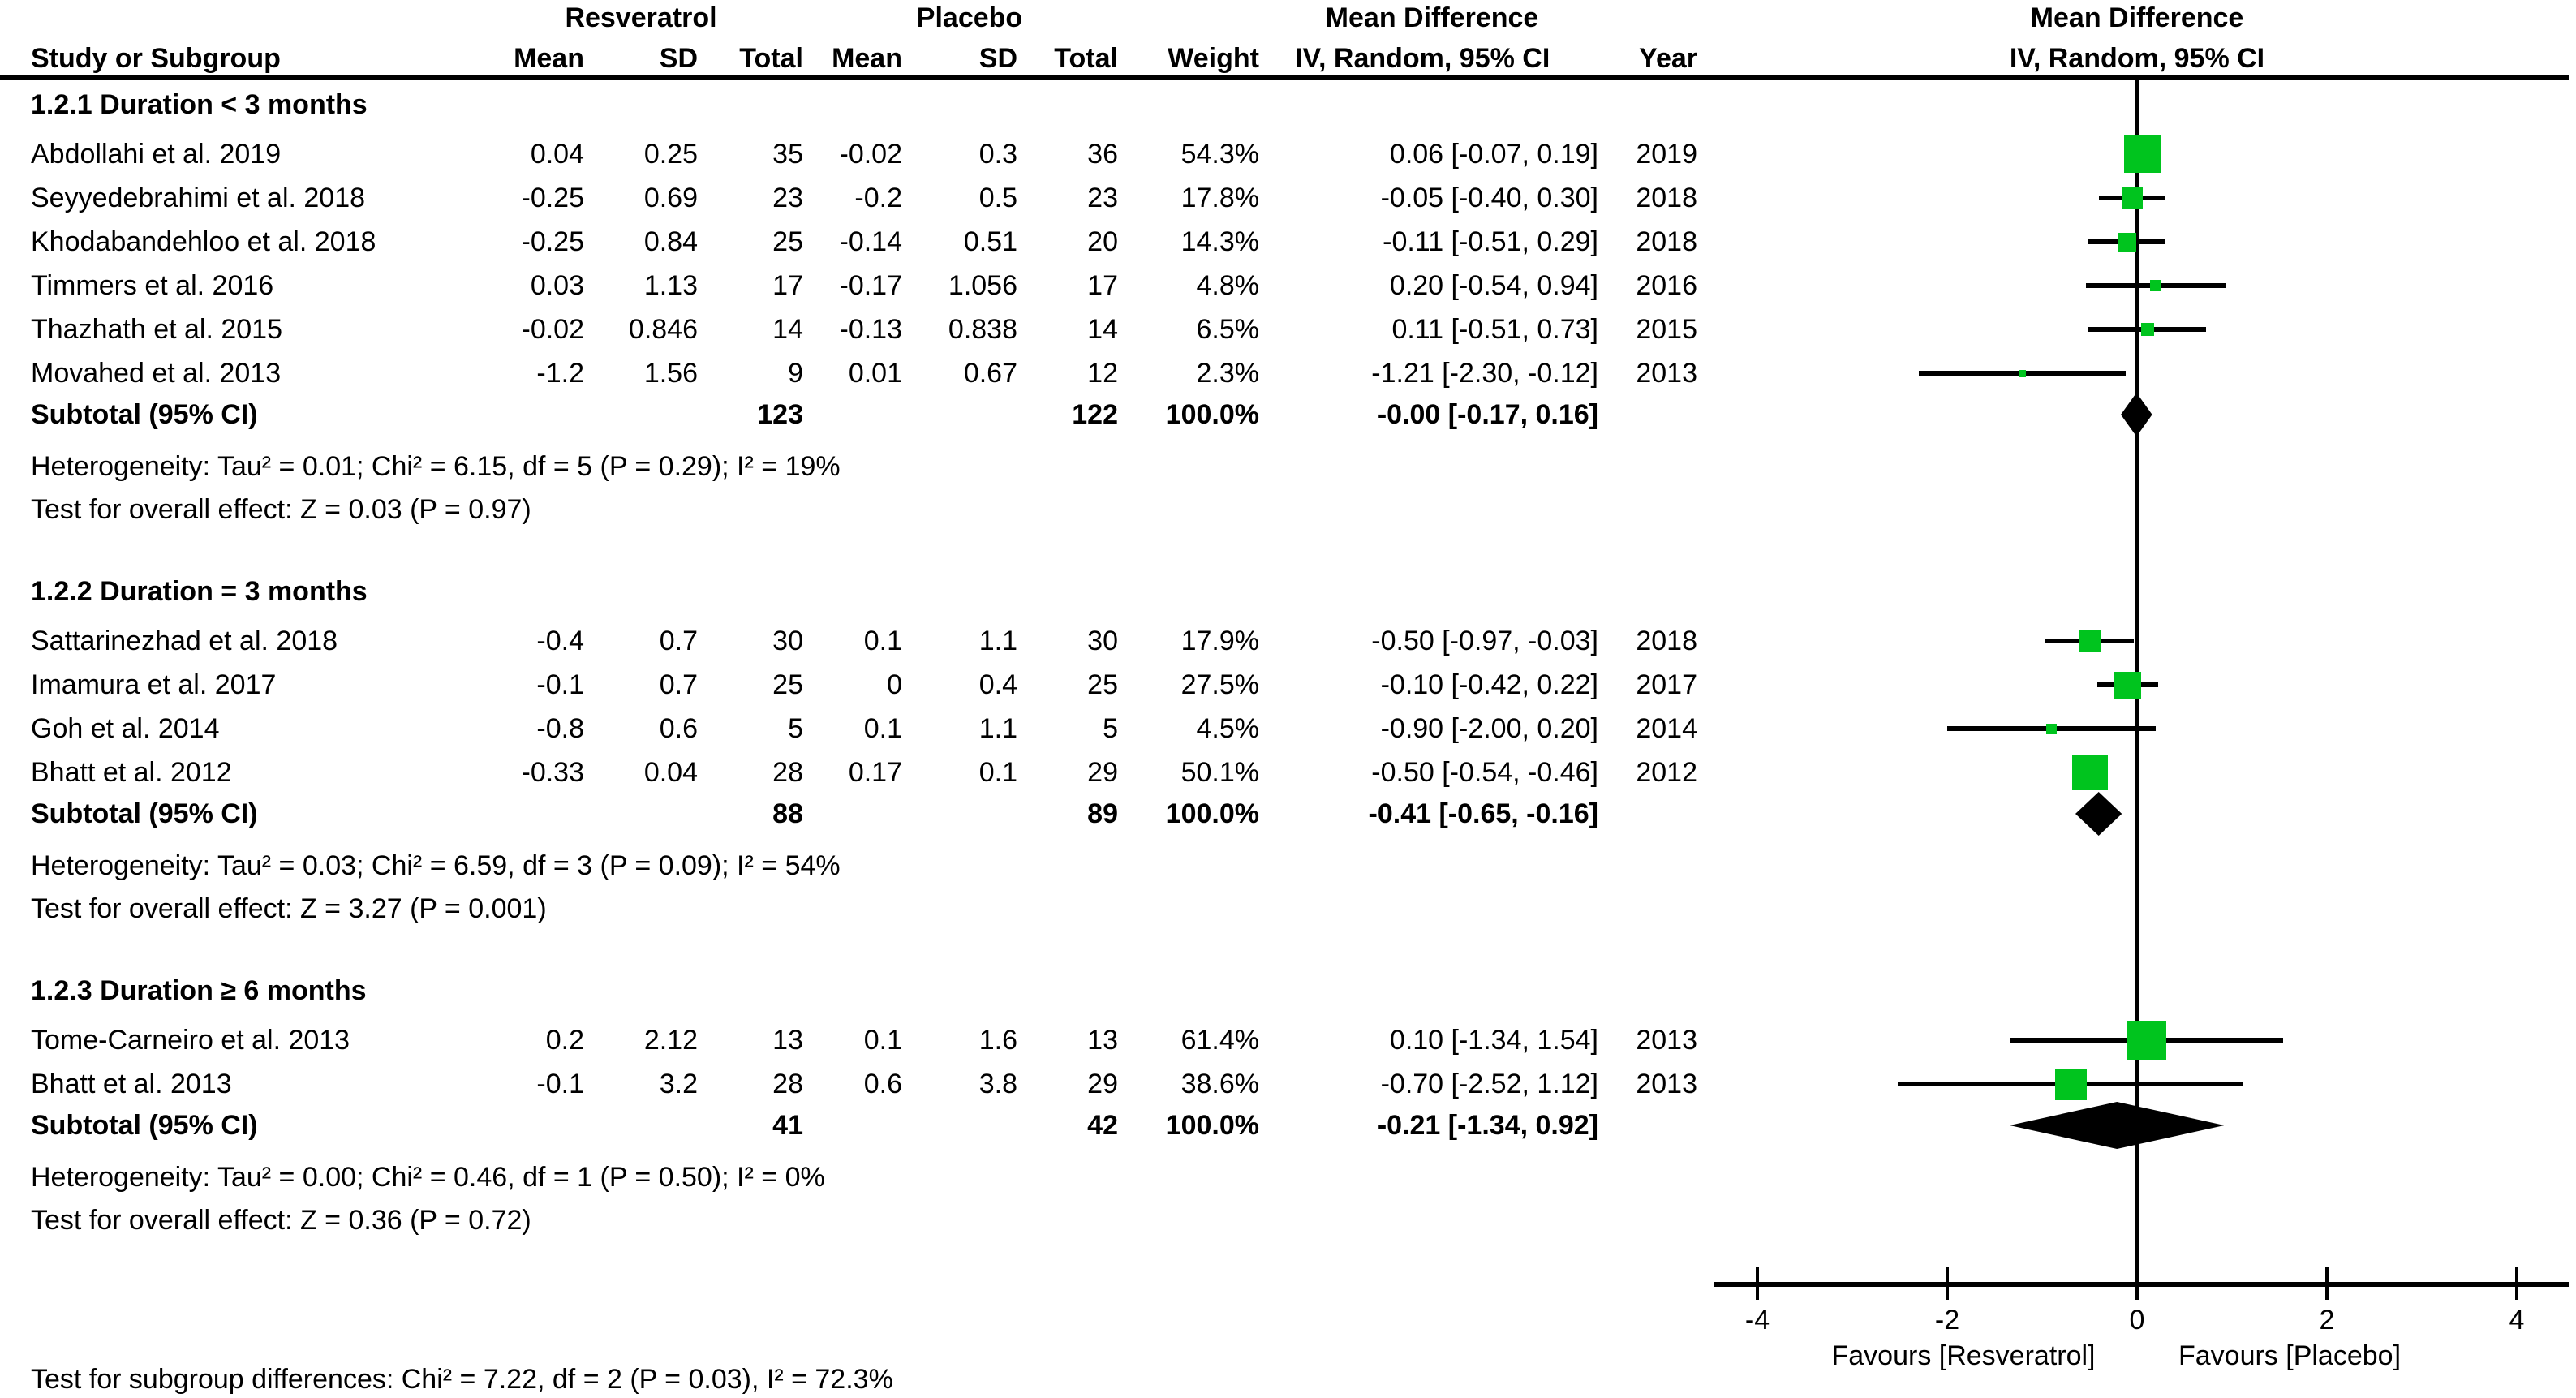 The width and height of the screenshot is (2576, 1398). Describe the element at coordinates (1666, 154) in the screenshot. I see `year-cell: 2019` at that location.